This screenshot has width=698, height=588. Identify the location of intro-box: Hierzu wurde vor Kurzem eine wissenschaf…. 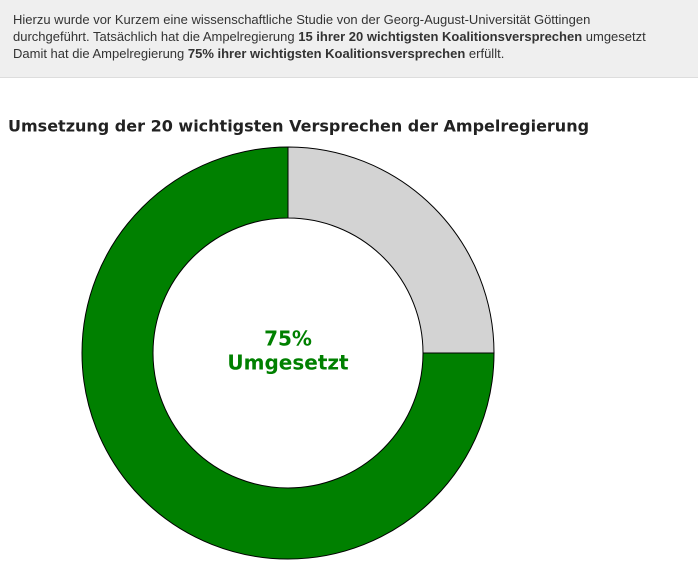
(349, 39).